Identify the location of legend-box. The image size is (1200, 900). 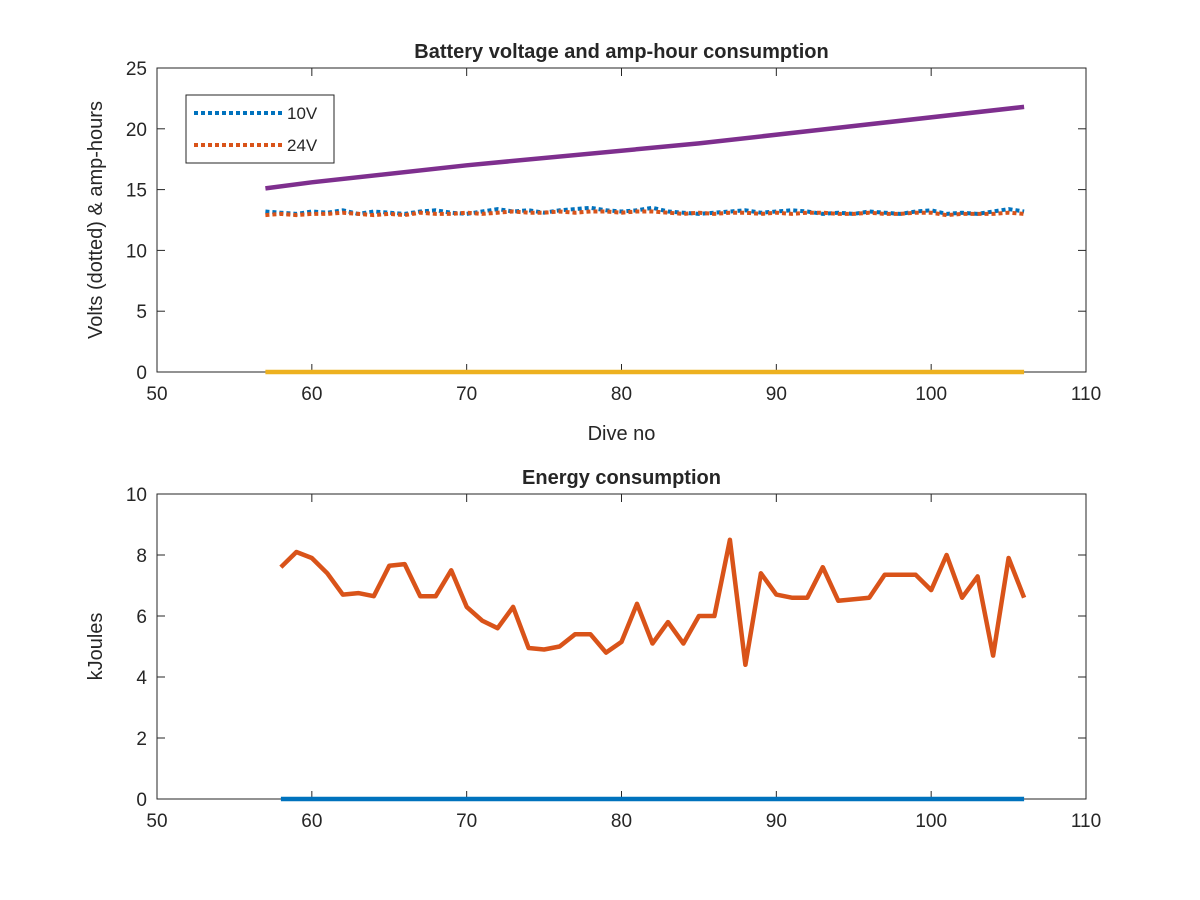
(260, 129).